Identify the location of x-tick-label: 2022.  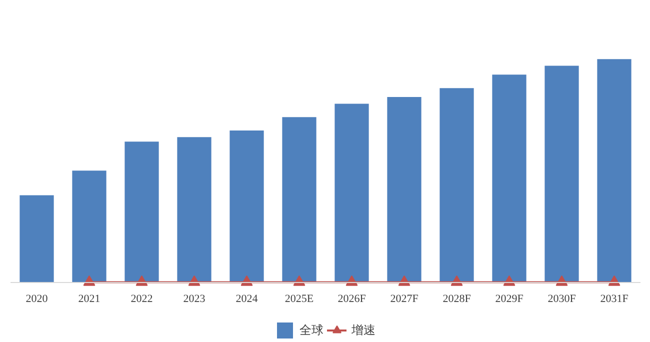
(141, 299).